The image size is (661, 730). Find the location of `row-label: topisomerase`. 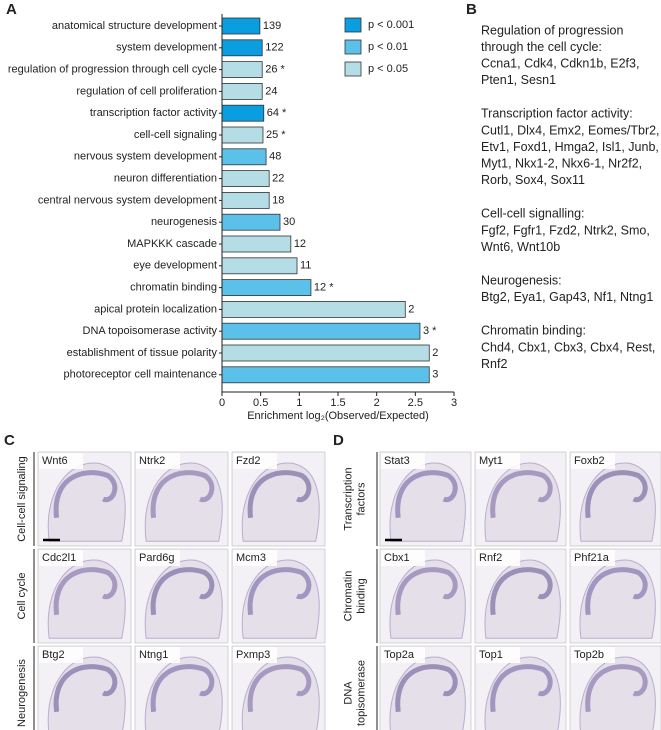

row-label: topisomerase is located at coordinates (361, 693).